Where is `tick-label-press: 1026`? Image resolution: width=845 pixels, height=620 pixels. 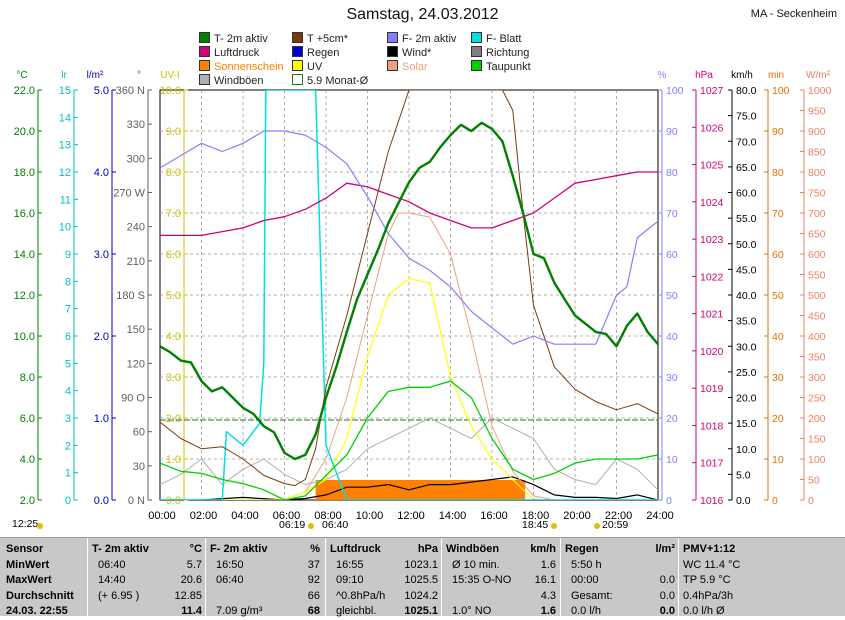
tick-label-press: 1026 is located at coordinates (712, 128).